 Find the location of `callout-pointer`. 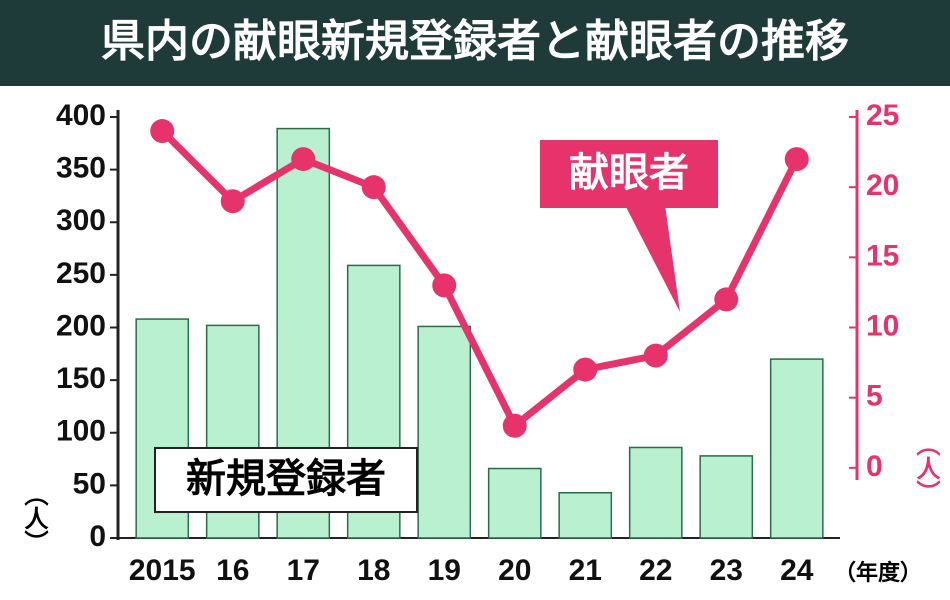

callout-pointer is located at coordinates (652, 258).